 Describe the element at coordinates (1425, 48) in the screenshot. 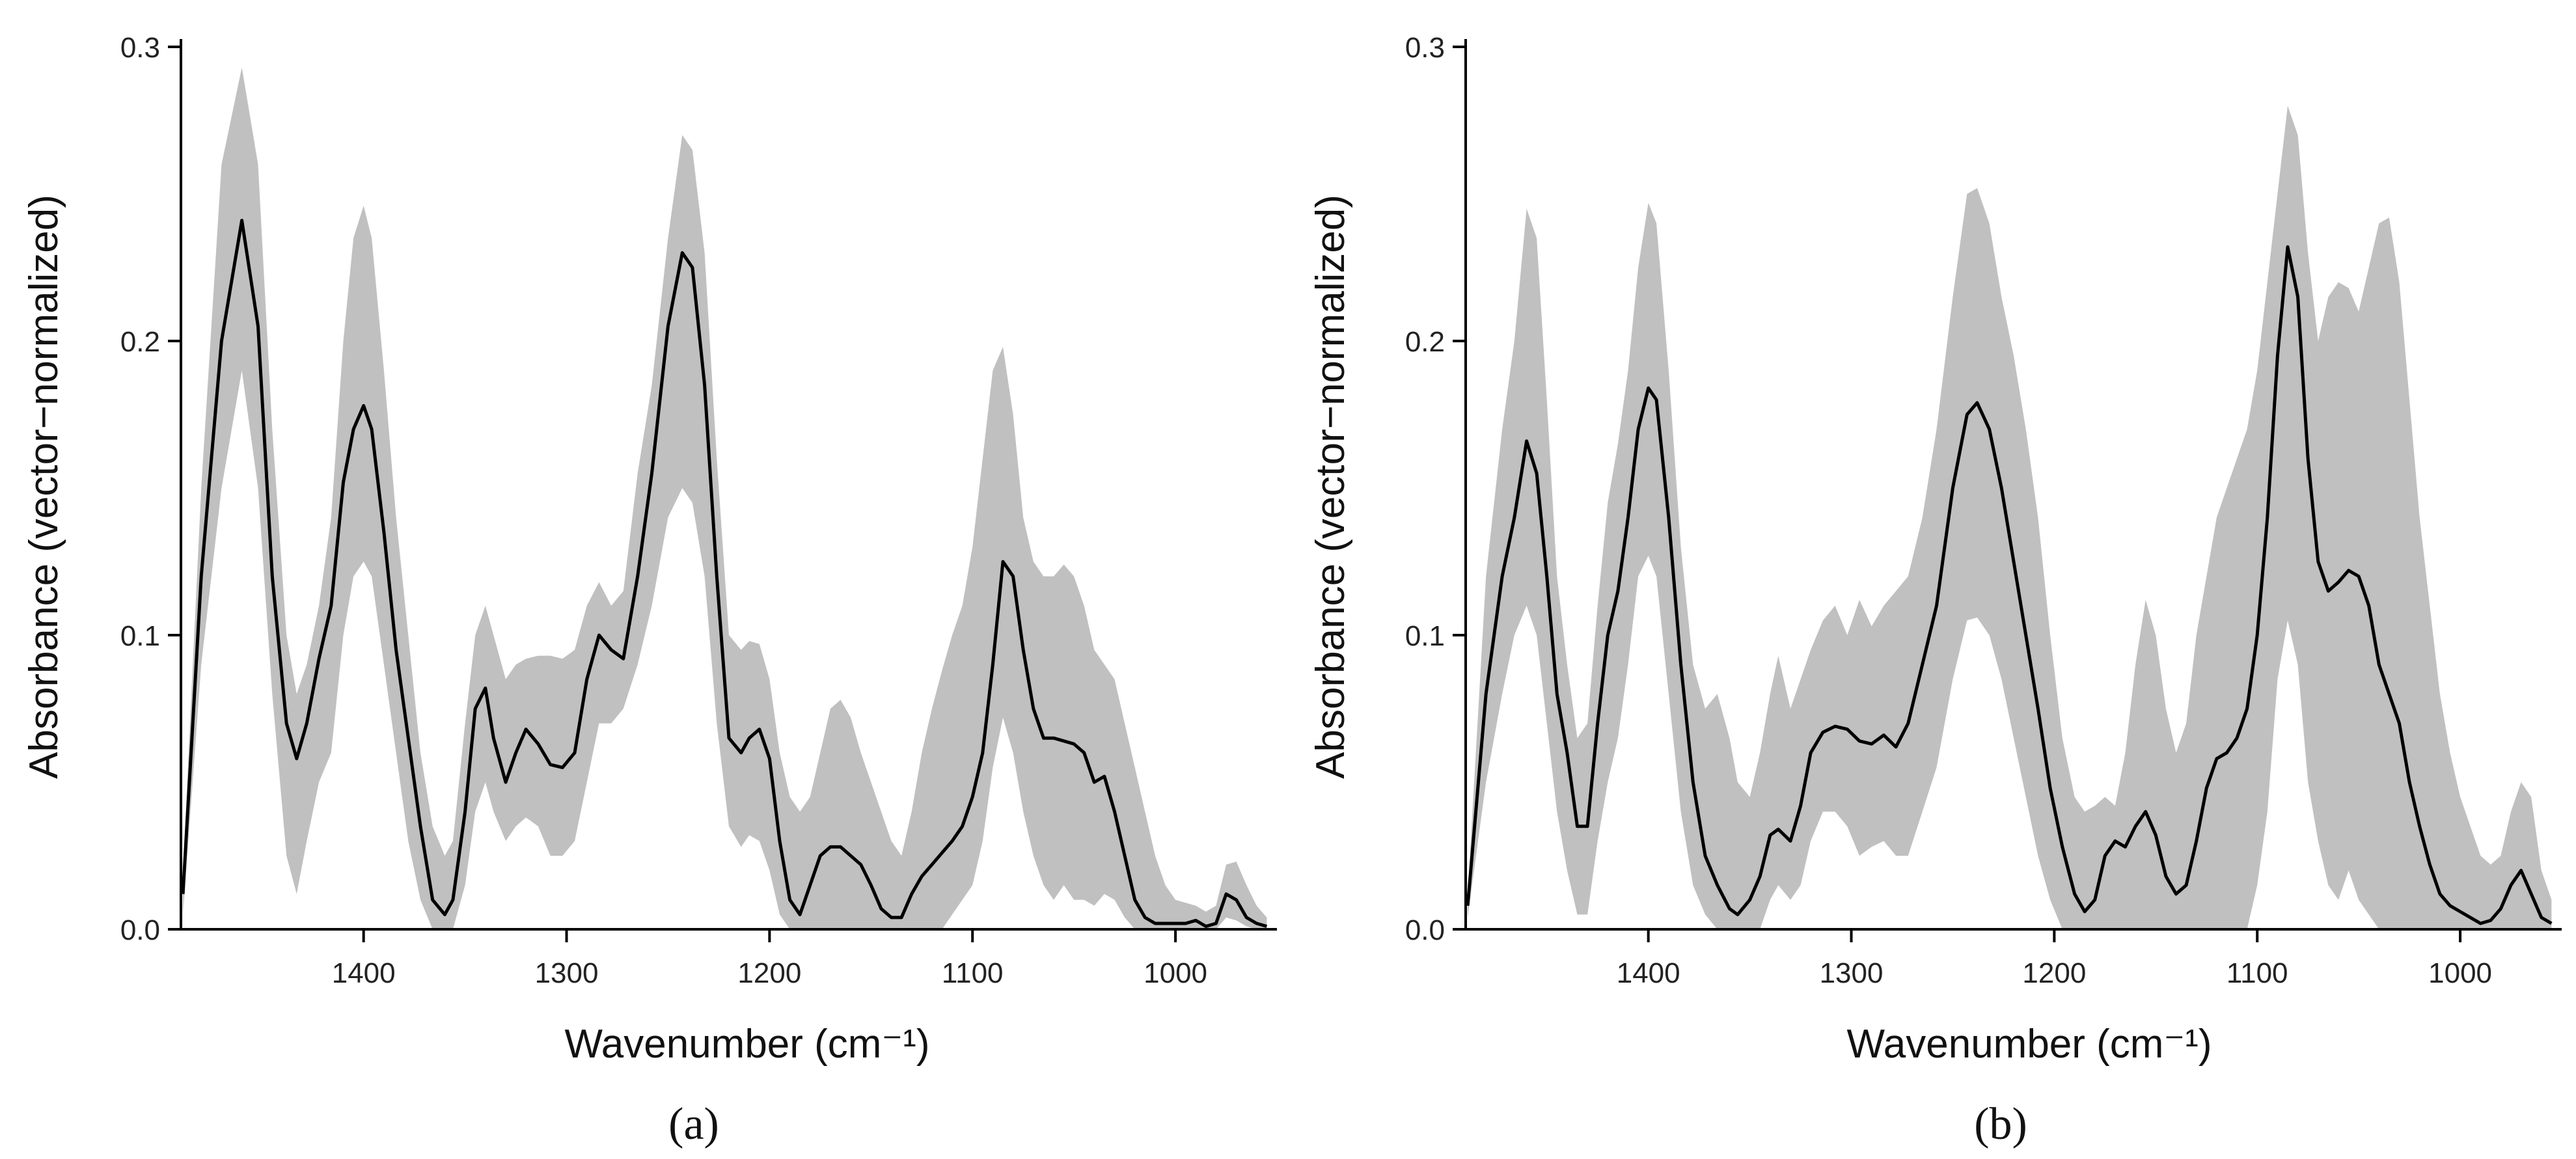

I see `y-tick-label-b: 0.3` at that location.